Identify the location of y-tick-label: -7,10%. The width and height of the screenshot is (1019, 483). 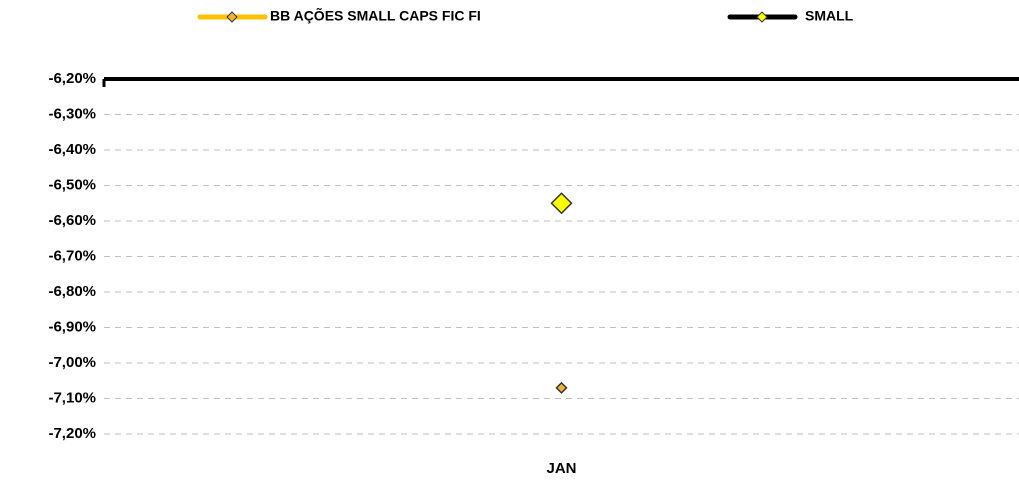
(72, 397).